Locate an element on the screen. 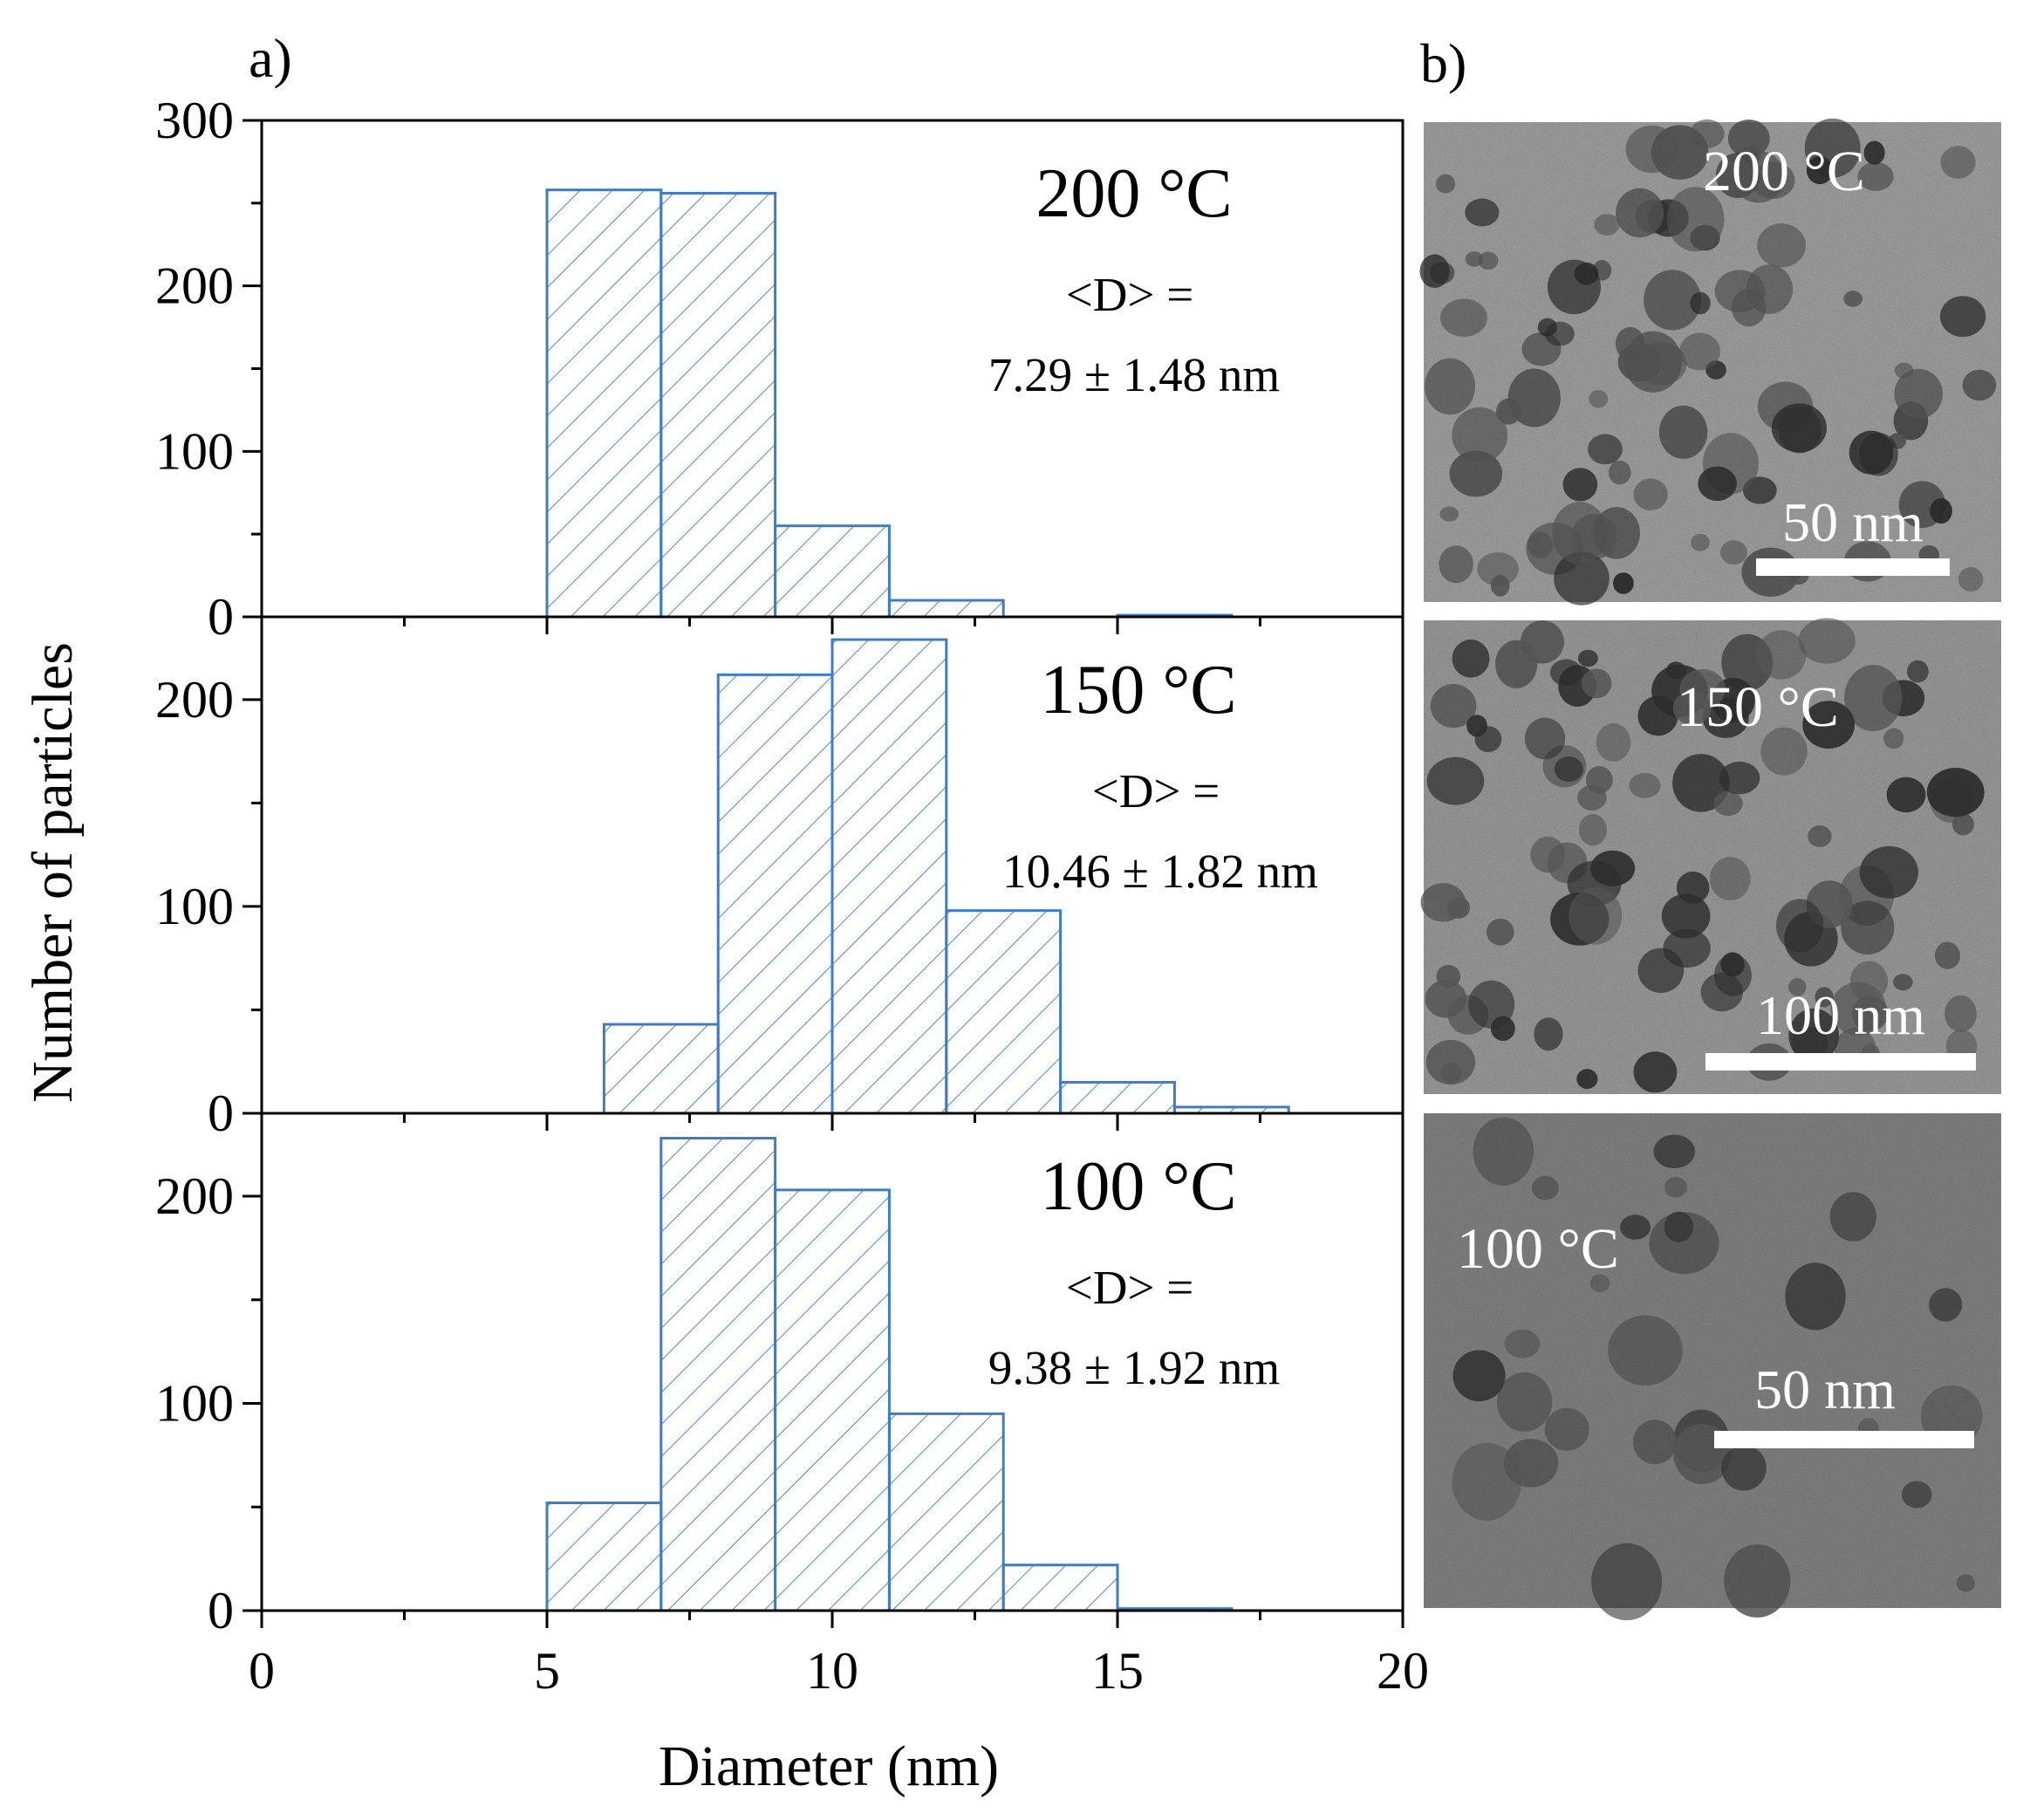  micrograph-temperature-label: 100 °C is located at coordinates (1538, 1249).